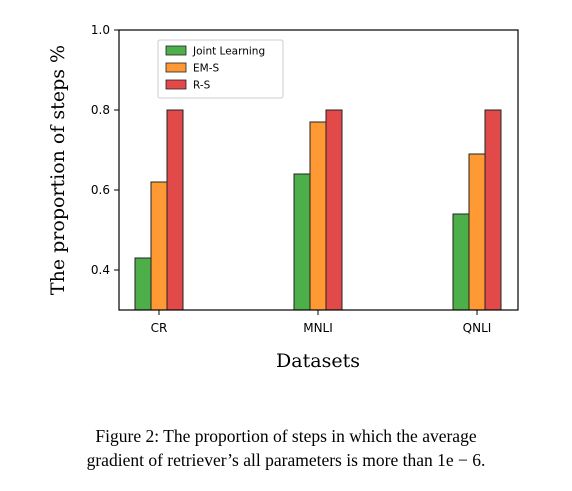 Image resolution: width=572 pixels, height=491 pixels. What do you see at coordinates (143, 284) in the screenshot?
I see `bar-joint-learning-cr` at bounding box center [143, 284].